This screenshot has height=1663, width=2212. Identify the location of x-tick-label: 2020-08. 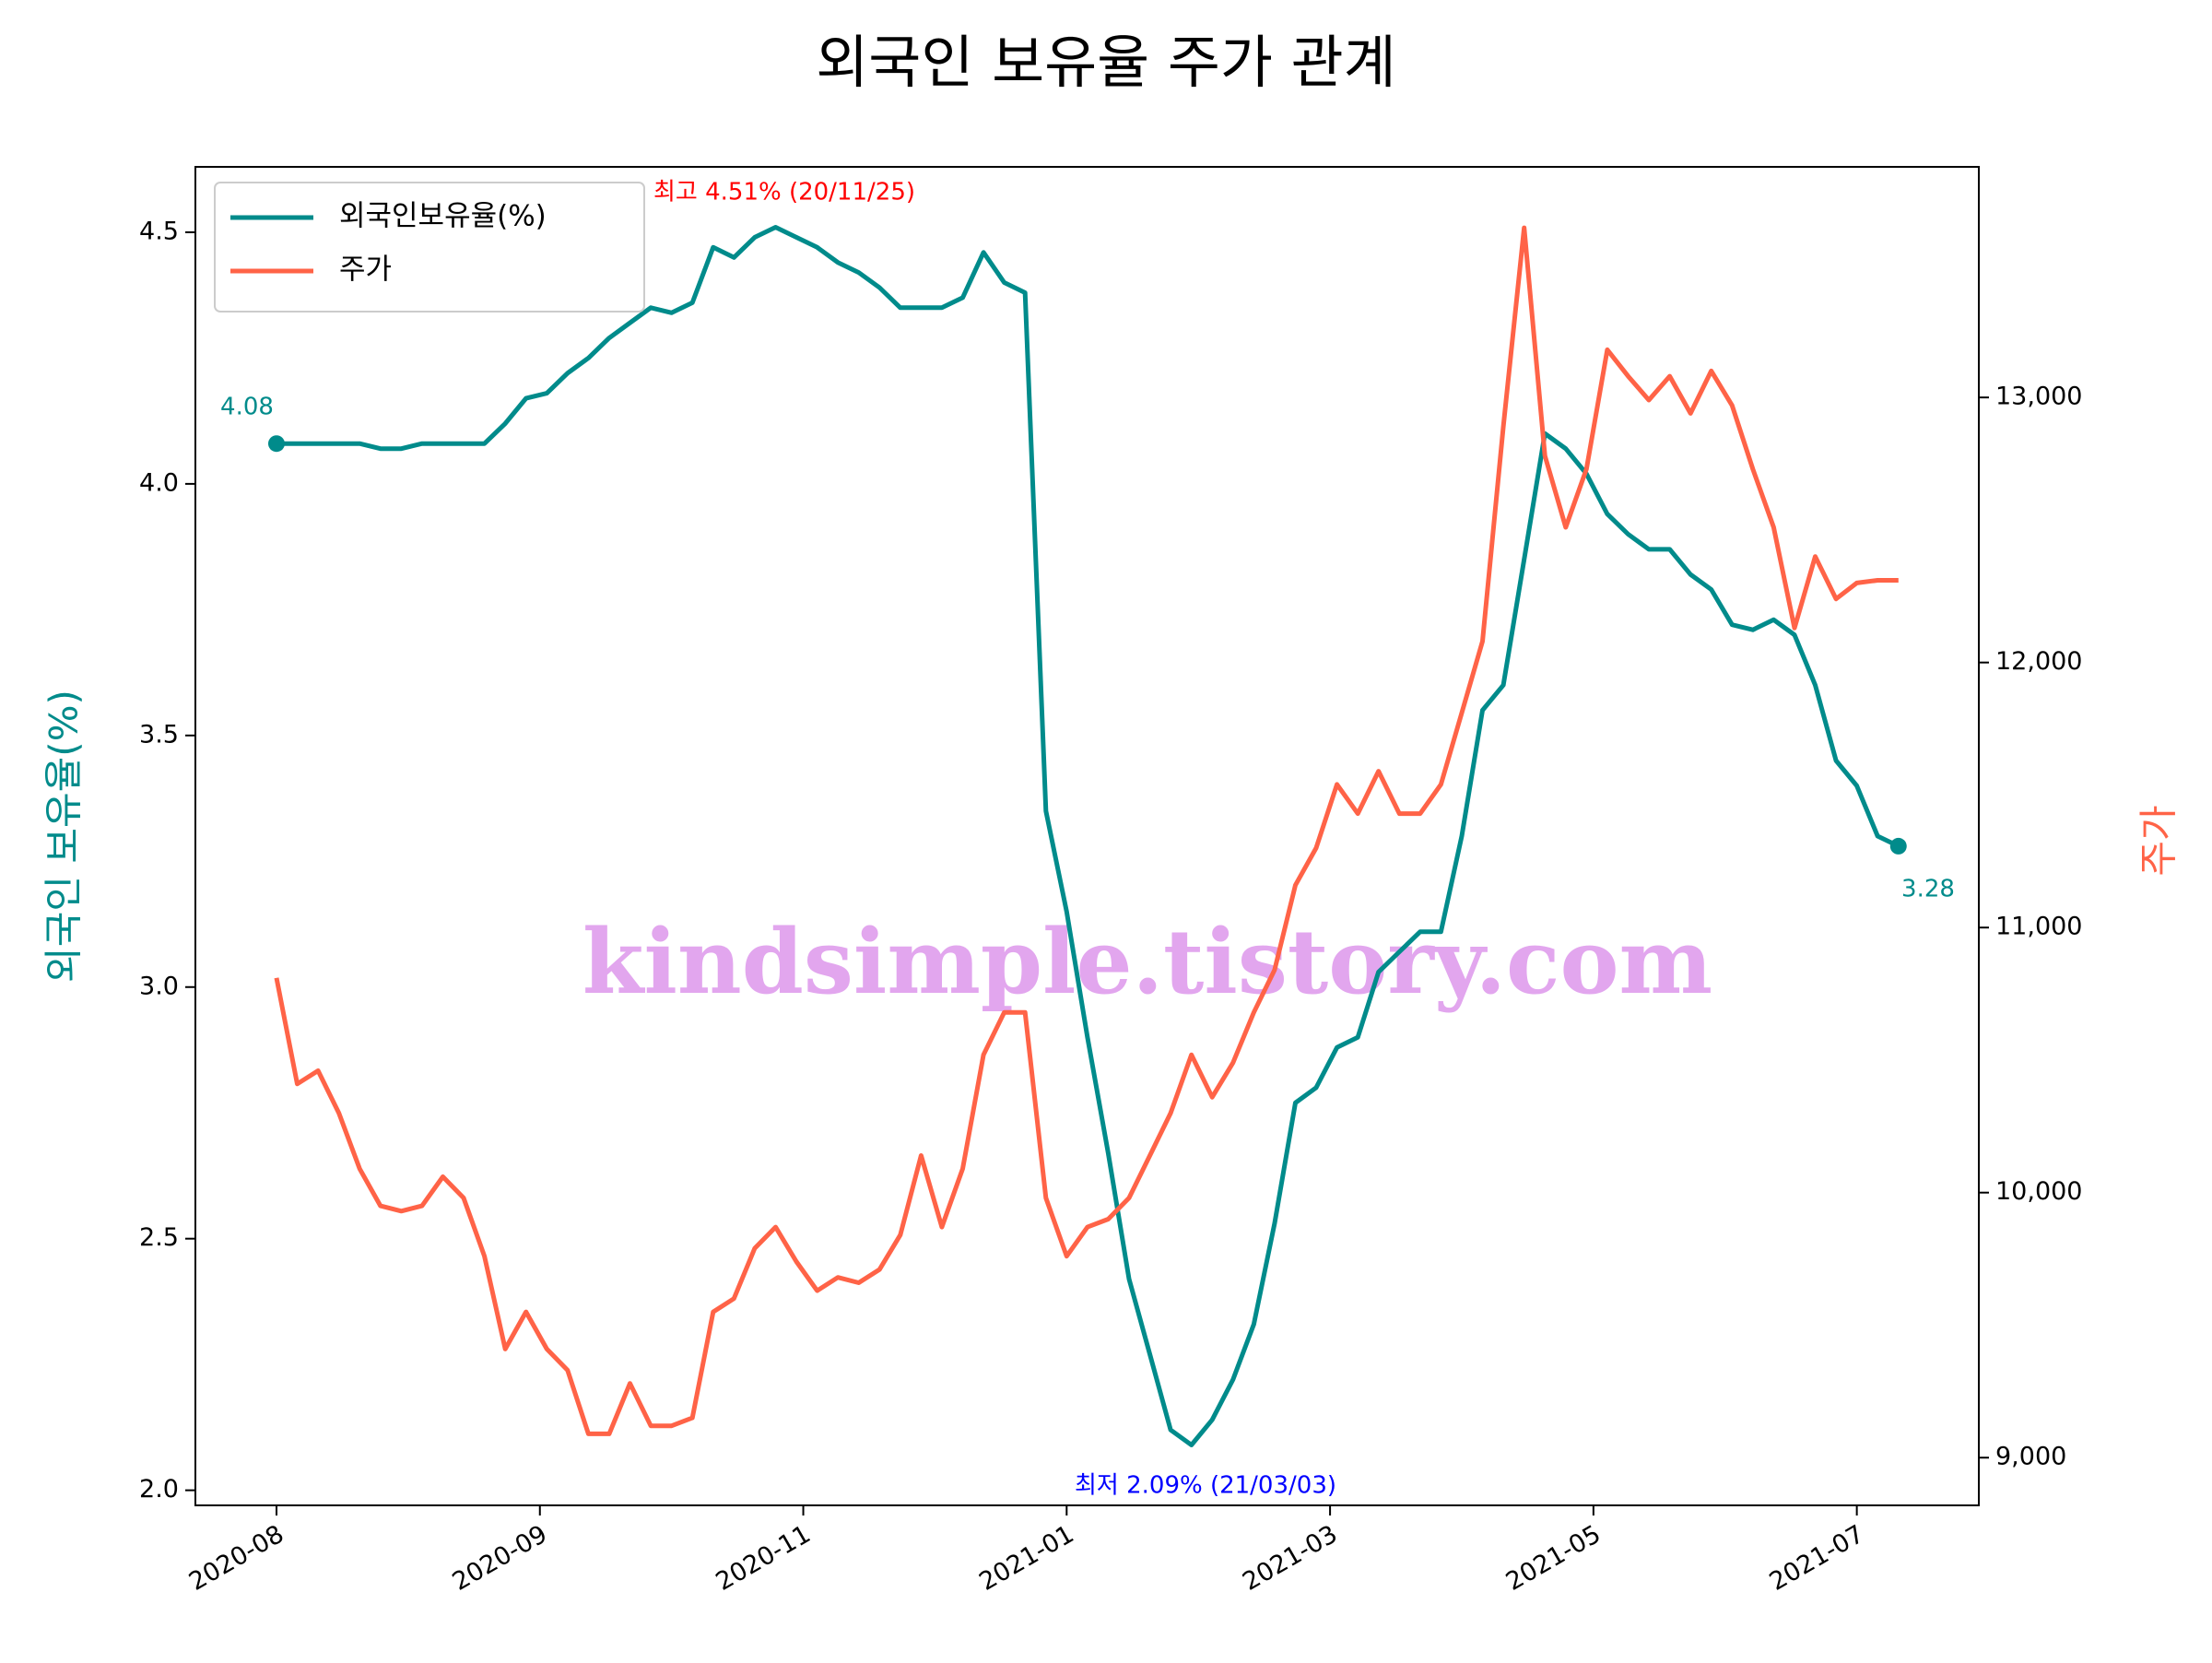
(236, 1558).